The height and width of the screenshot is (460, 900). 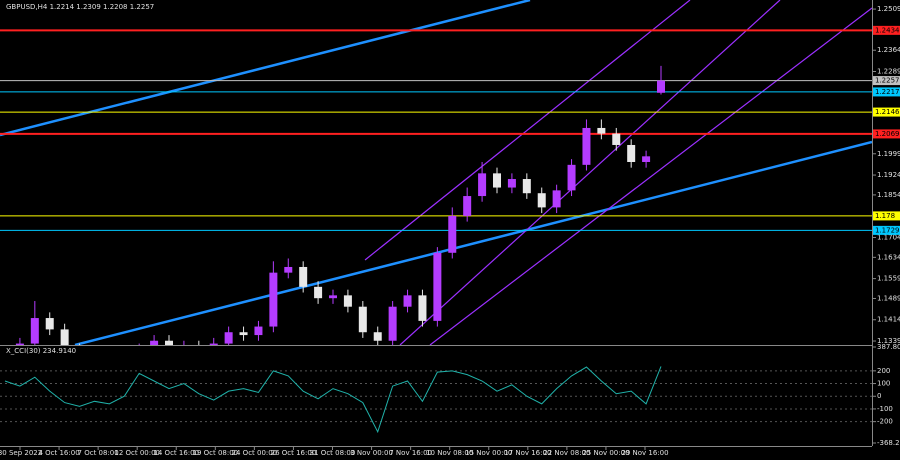 I want to click on x-tick-label: 17 Nov 16:00, so click(x=527, y=453).